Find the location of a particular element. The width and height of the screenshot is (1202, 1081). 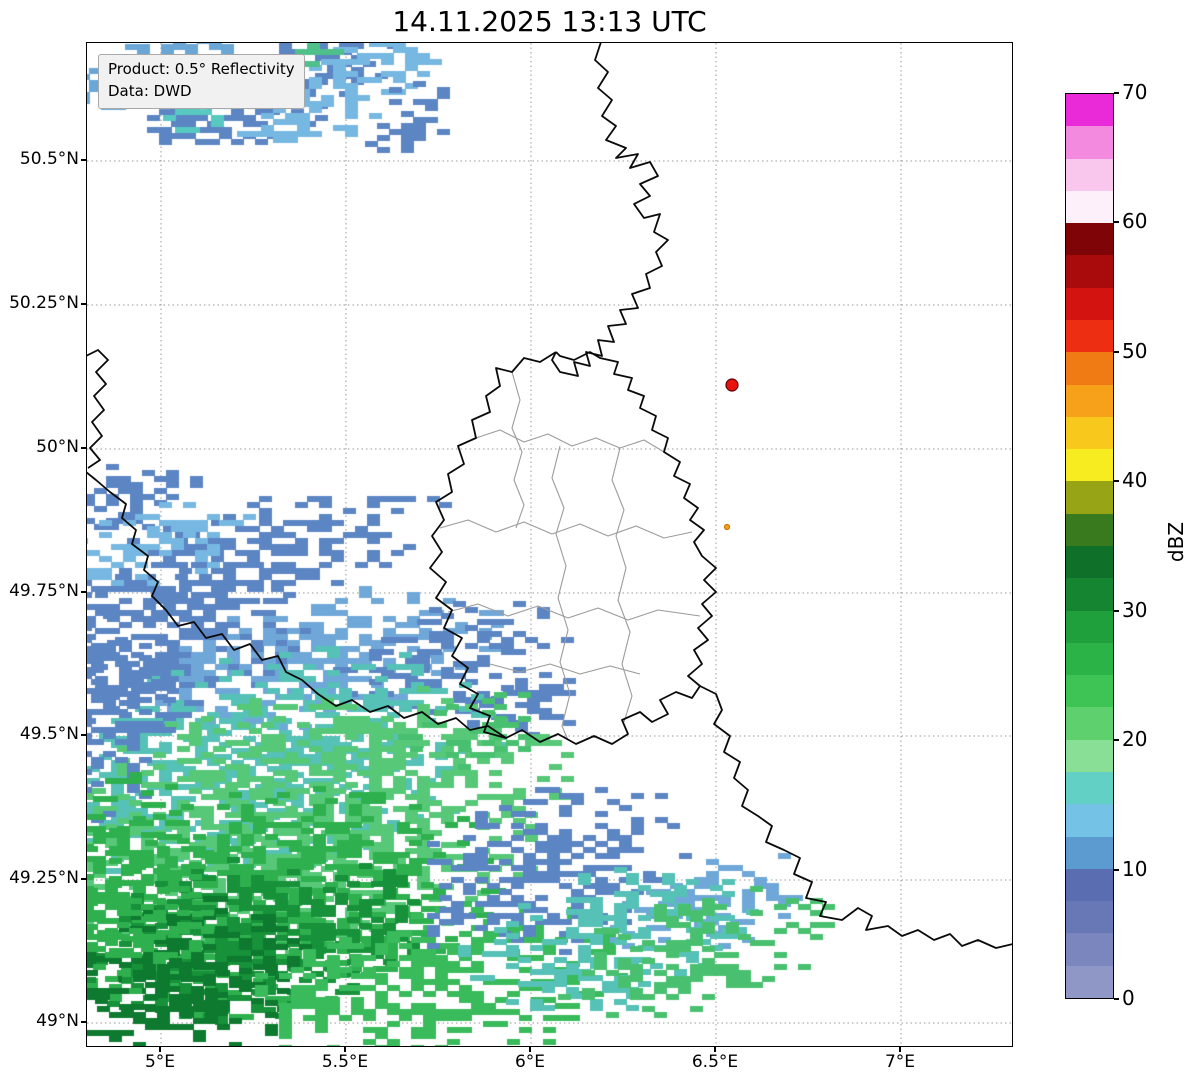

colorbar-tick-label: 60 is located at coordinates (1135, 221).